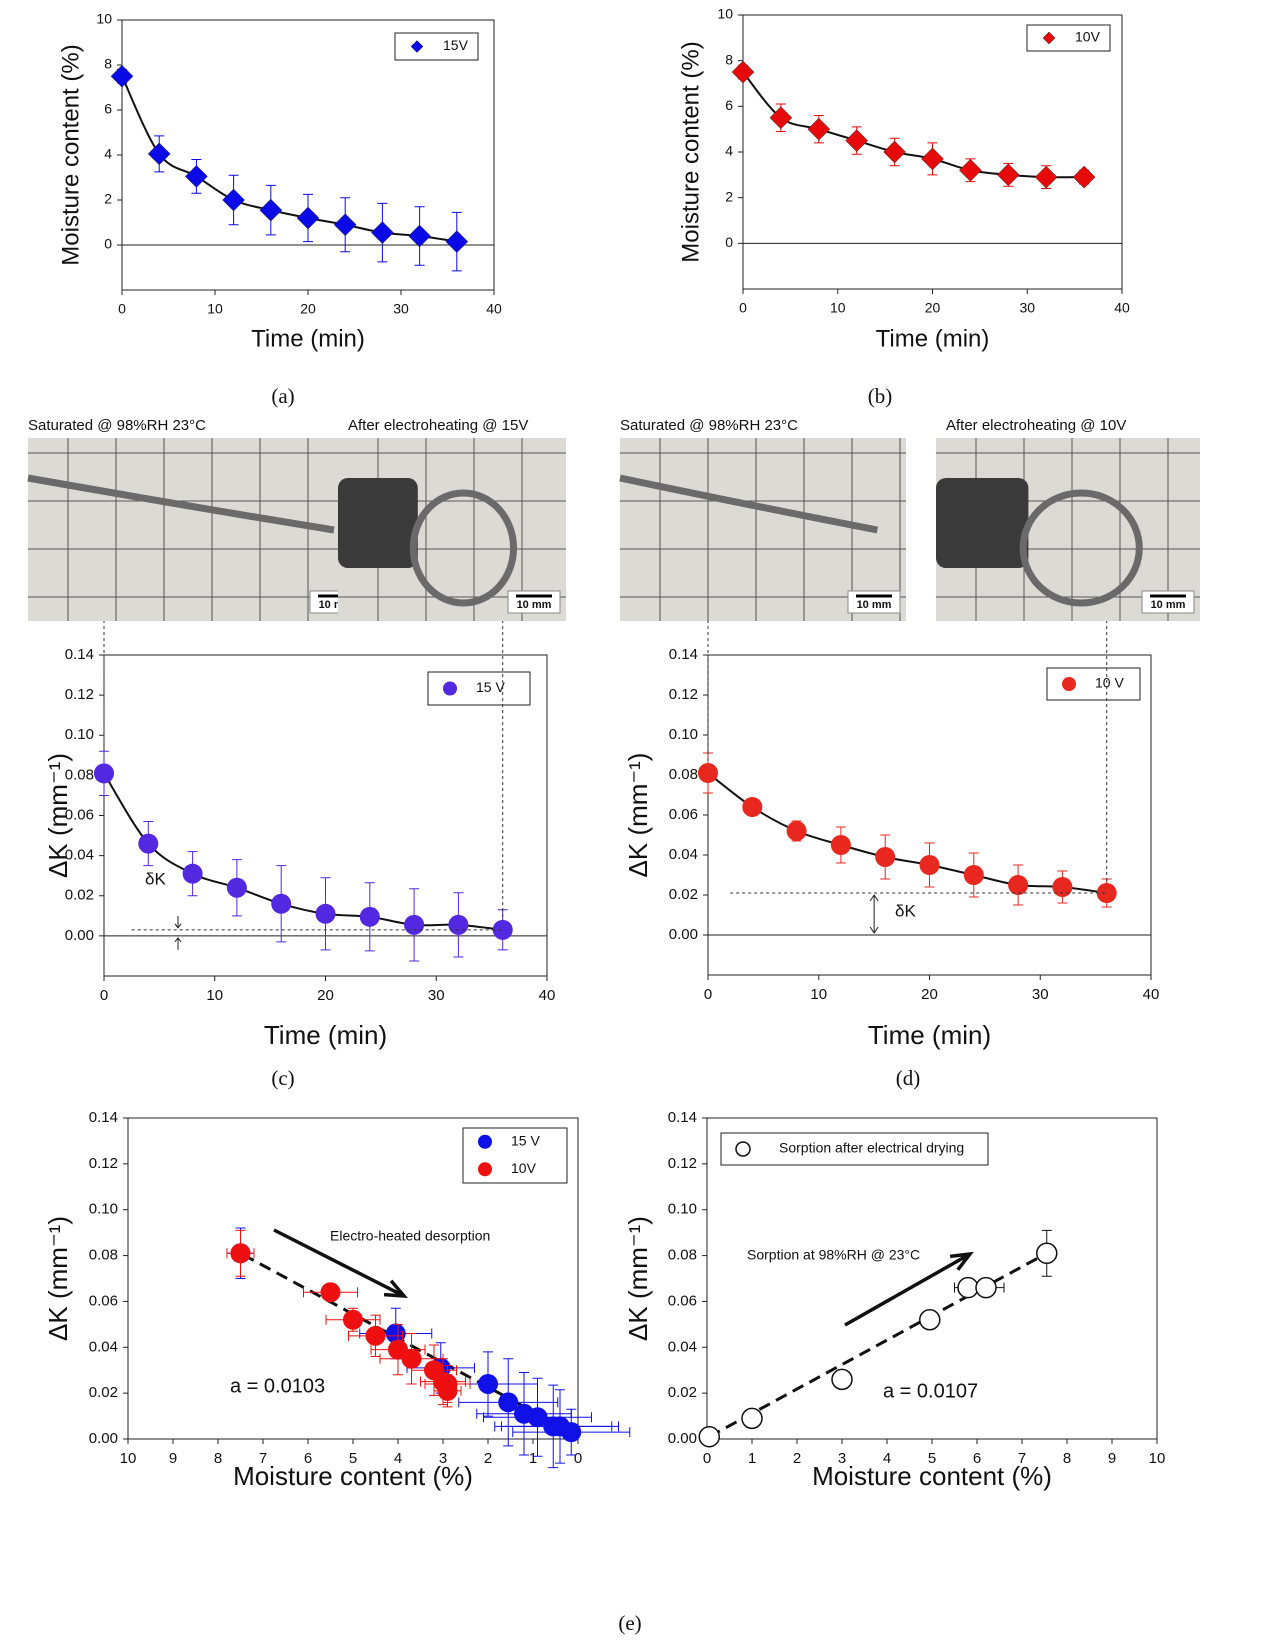  I want to click on caption: (d), so click(908, 1078).